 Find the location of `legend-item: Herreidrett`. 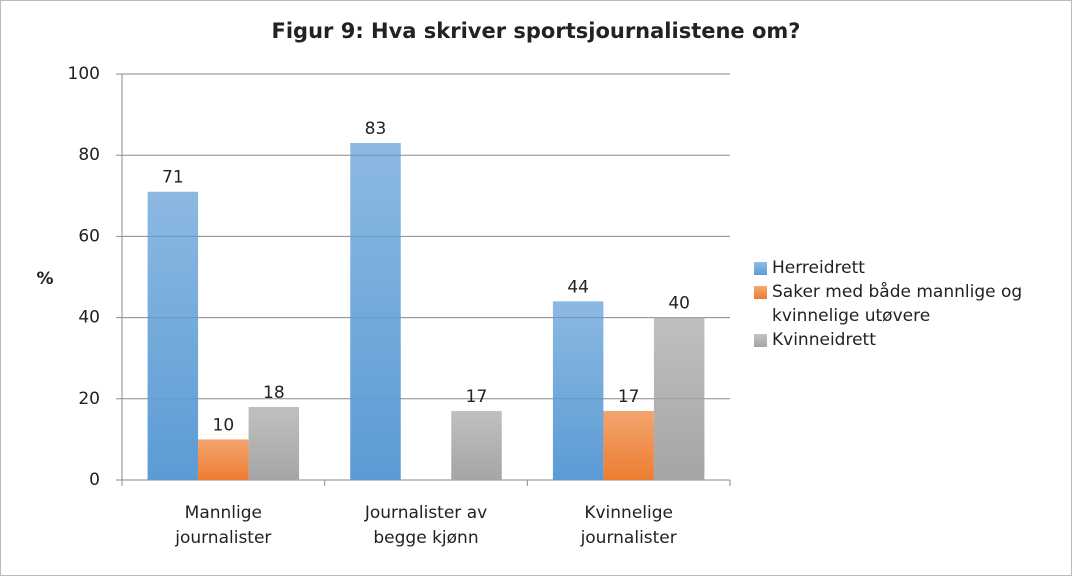

legend-item: Herreidrett is located at coordinates (904, 268).